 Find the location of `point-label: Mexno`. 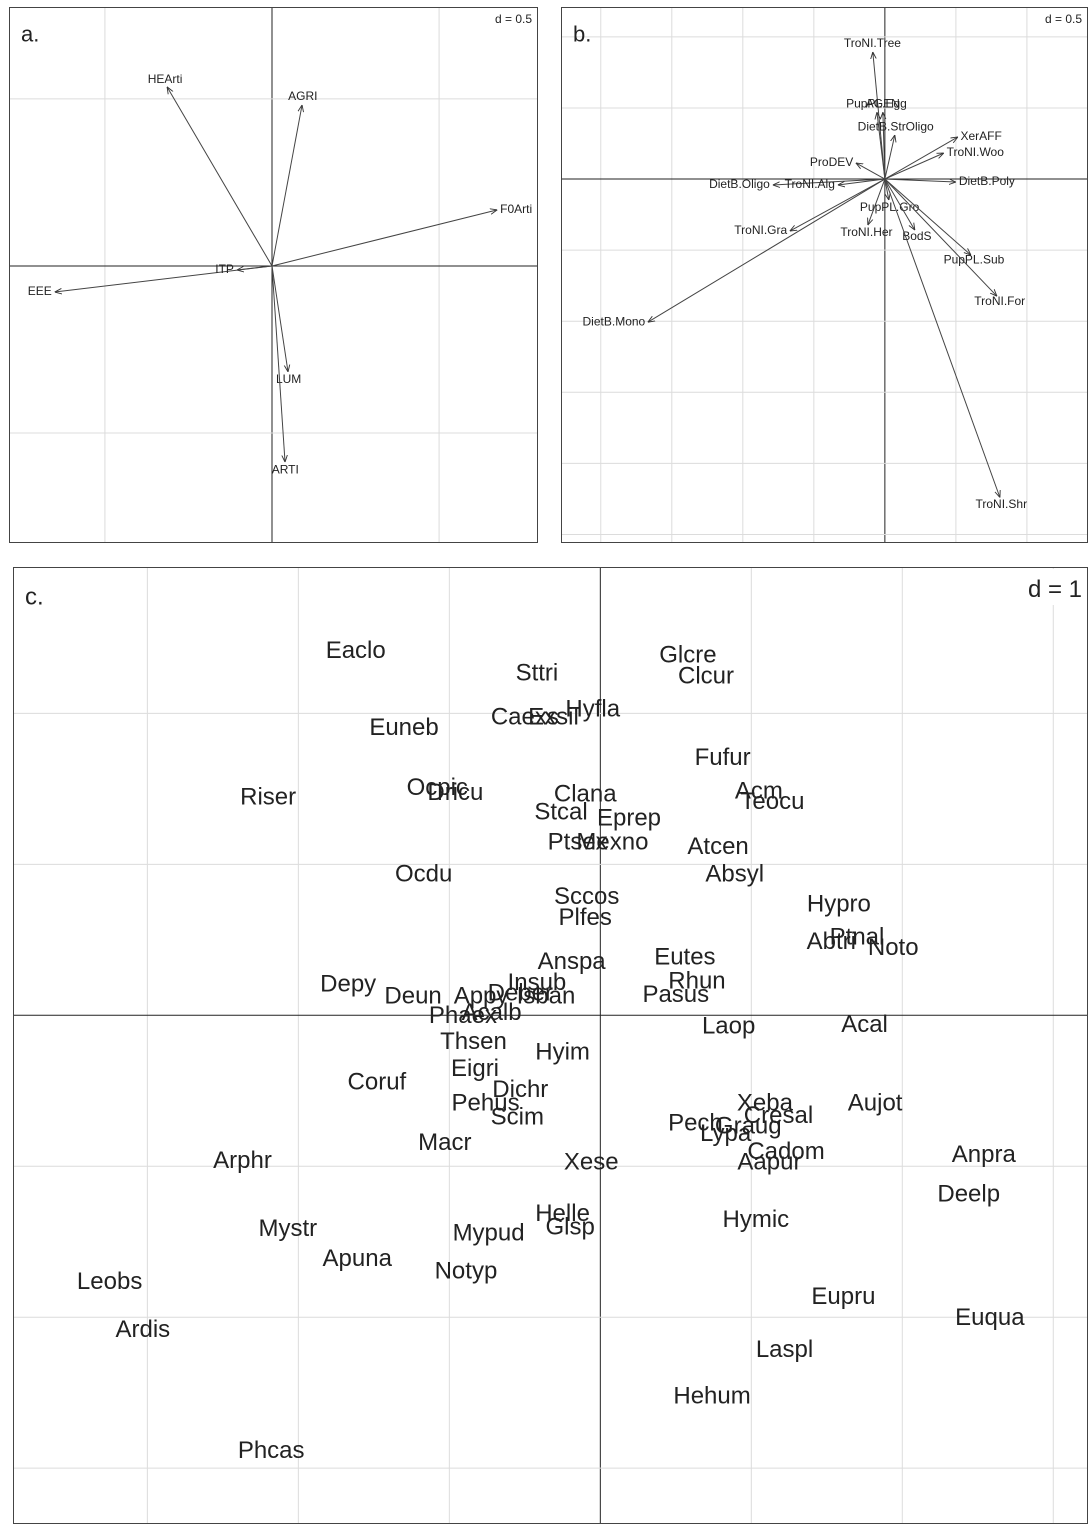

point-label: Mexno is located at coordinates (612, 842).